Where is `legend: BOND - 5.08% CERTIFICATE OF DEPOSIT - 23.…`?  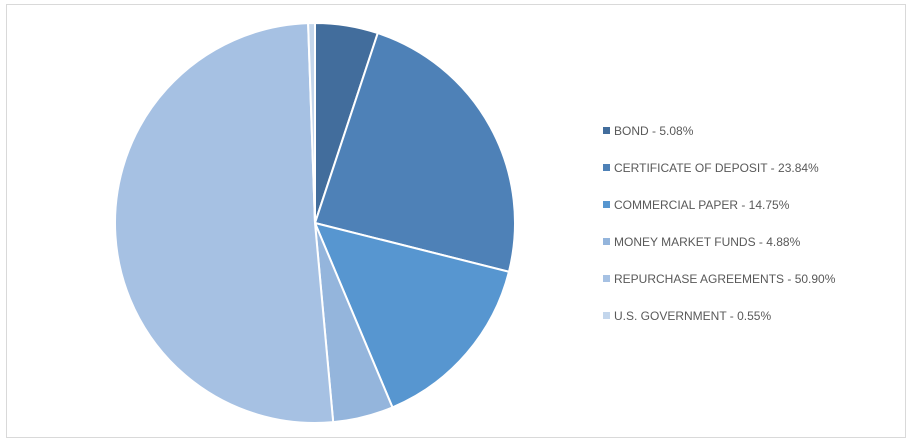
legend: BOND - 5.08% CERTIFICATE OF DEPOSIT - 23.… is located at coordinates (719, 223).